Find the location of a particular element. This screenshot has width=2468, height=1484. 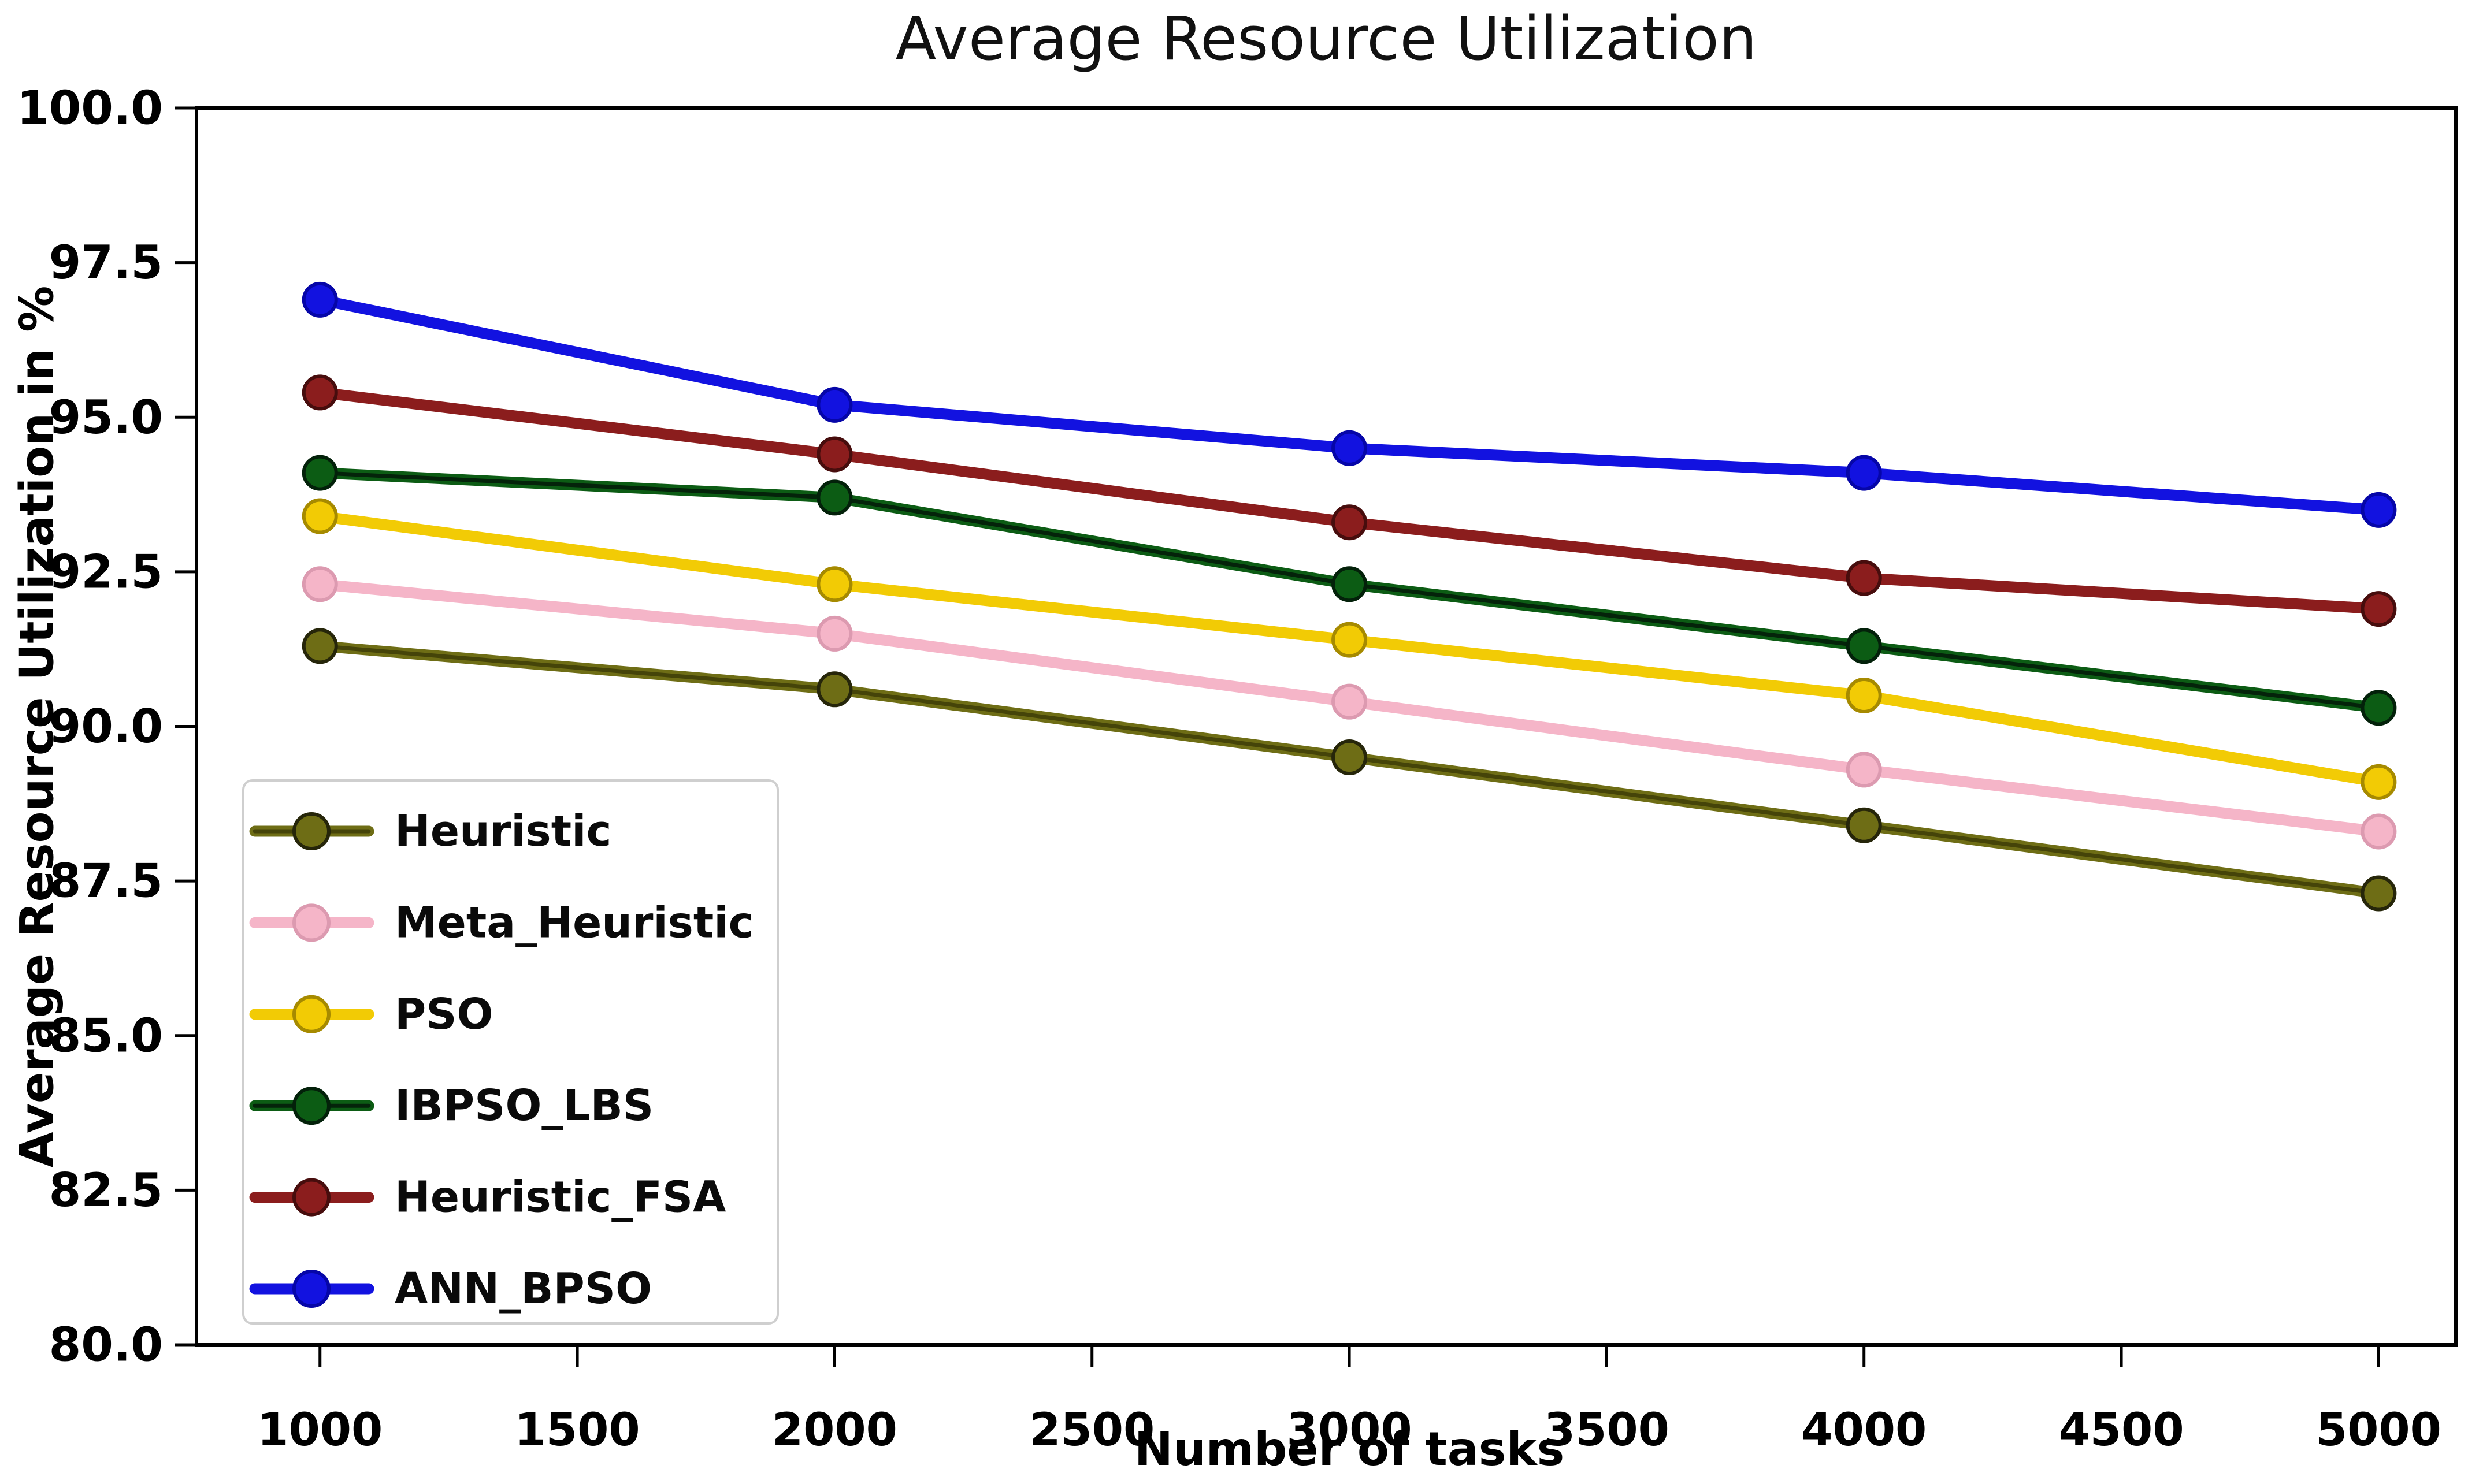

y-tick-label: 90.0 is located at coordinates (106, 726).